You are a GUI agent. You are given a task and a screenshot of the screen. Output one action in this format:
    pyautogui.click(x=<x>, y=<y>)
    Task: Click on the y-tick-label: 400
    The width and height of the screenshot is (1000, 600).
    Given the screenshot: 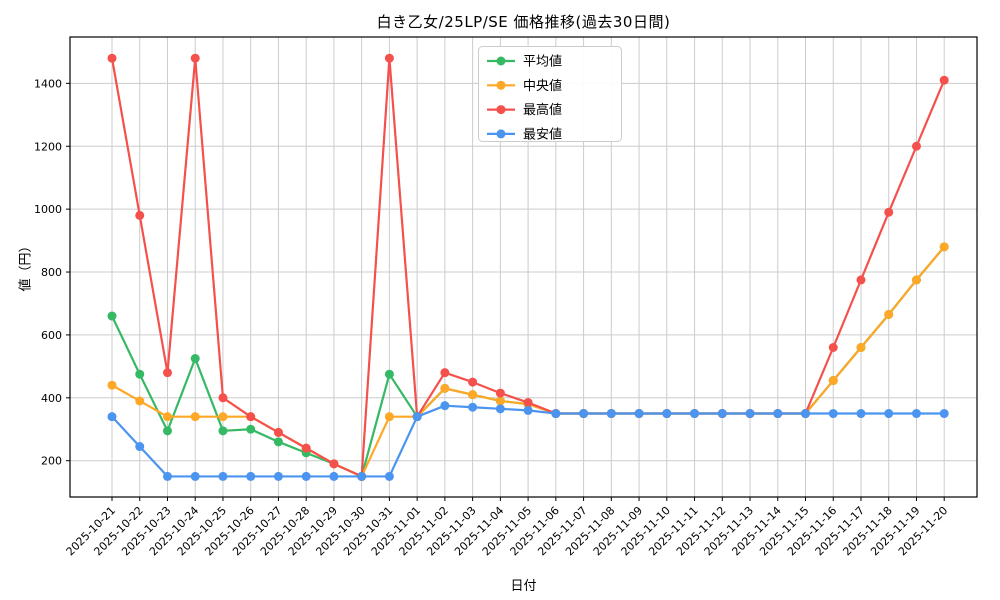 What is the action you would take?
    pyautogui.click(x=51, y=398)
    